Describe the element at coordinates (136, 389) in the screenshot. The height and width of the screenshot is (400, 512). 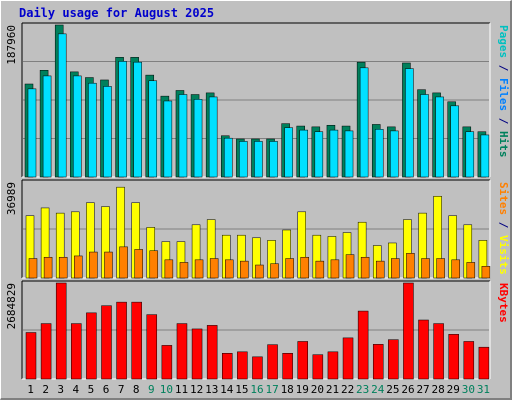
I see `day-label-8: 8` at that location.